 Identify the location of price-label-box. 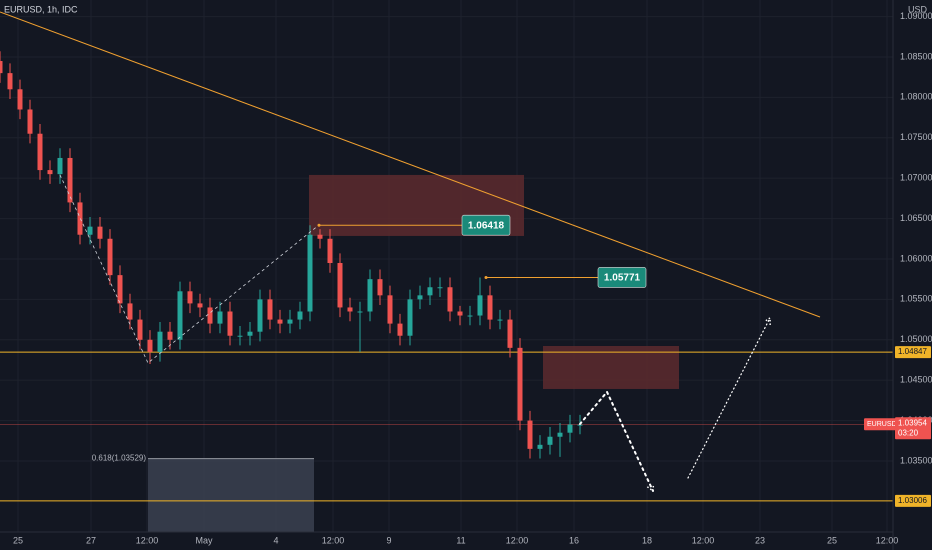
(622, 277).